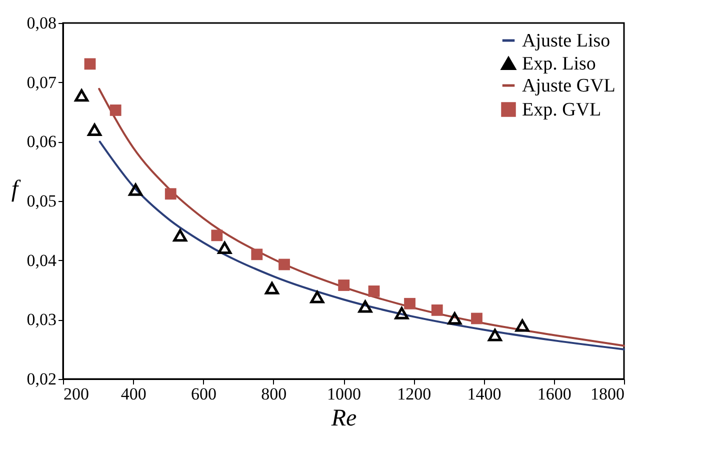 This screenshot has width=708, height=462. What do you see at coordinates (274, 394) in the screenshot?
I see `x-tick-label: 800` at bounding box center [274, 394].